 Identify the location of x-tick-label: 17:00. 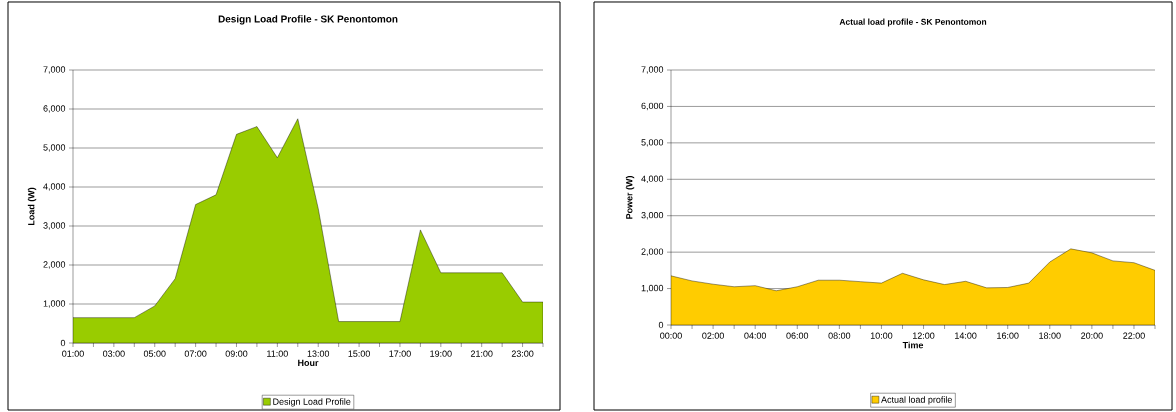
(400, 353).